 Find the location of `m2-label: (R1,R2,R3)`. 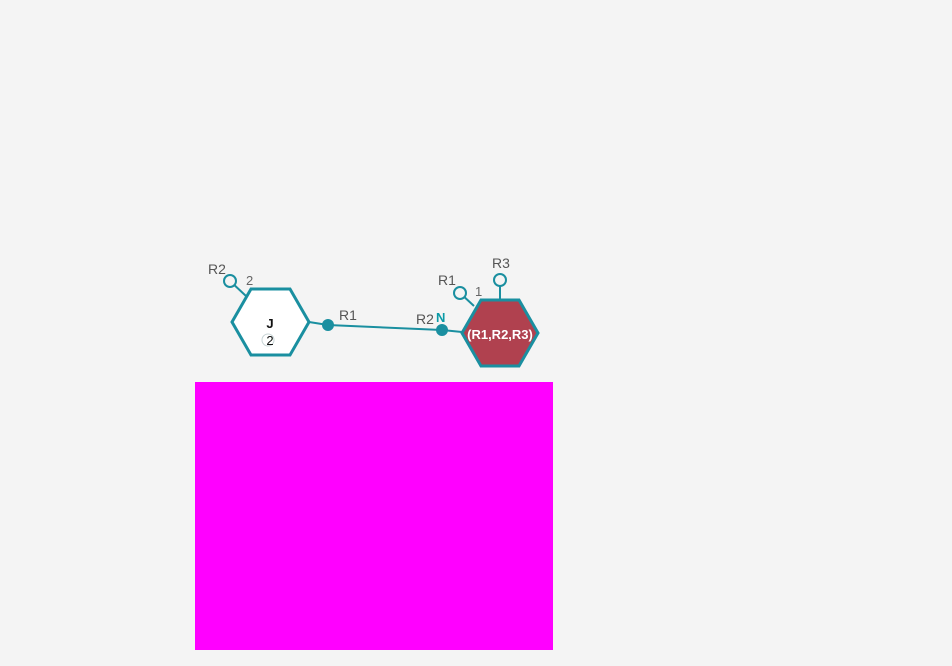

m2-label: (R1,R2,R3) is located at coordinates (500, 334).